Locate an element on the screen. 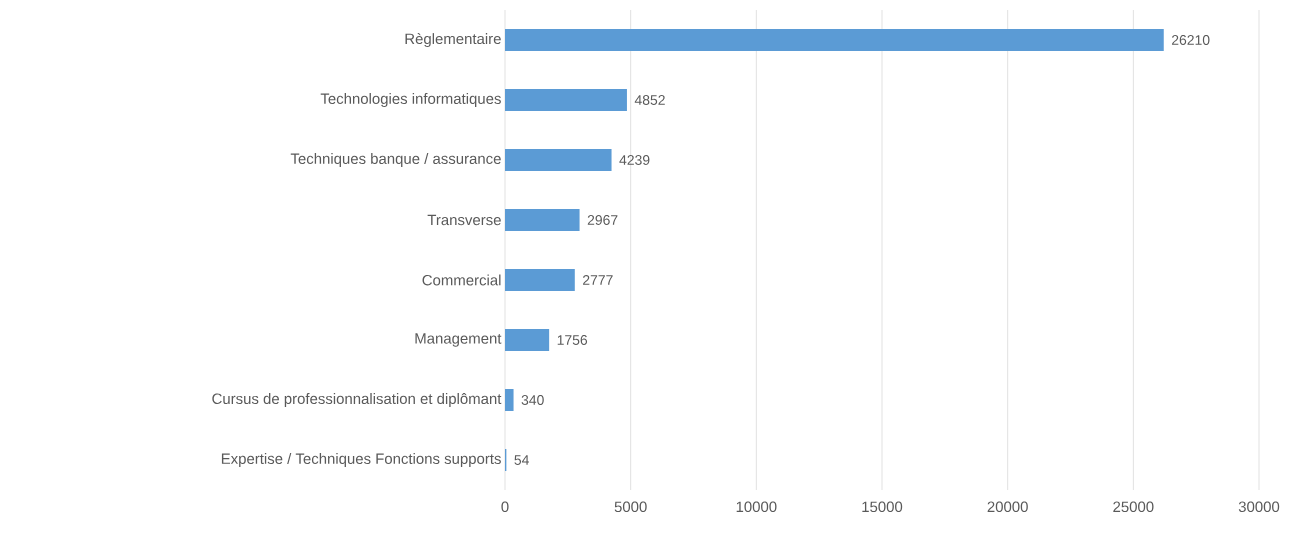 The height and width of the screenshot is (538, 1306). y-tick-label: Commercial is located at coordinates (461, 280).